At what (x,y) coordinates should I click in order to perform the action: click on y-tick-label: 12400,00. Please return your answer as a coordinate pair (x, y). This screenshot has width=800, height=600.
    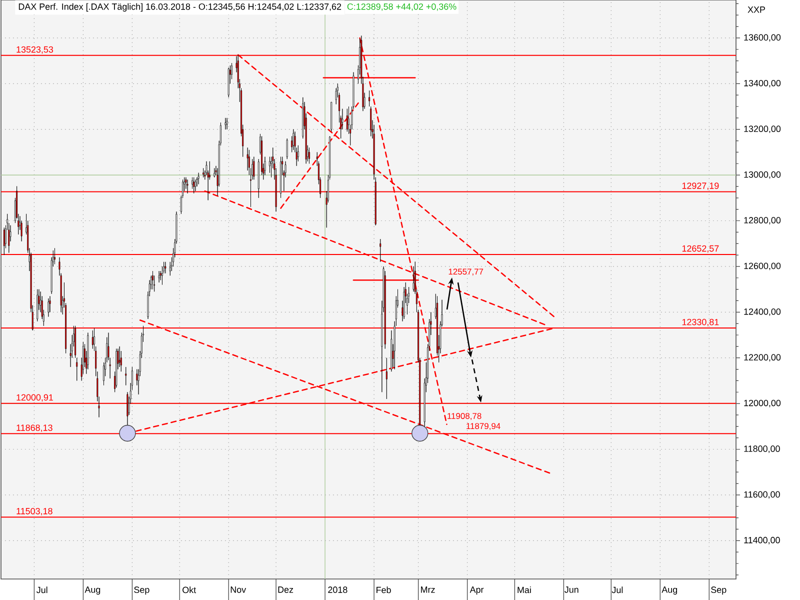
    Looking at the image, I should click on (762, 312).